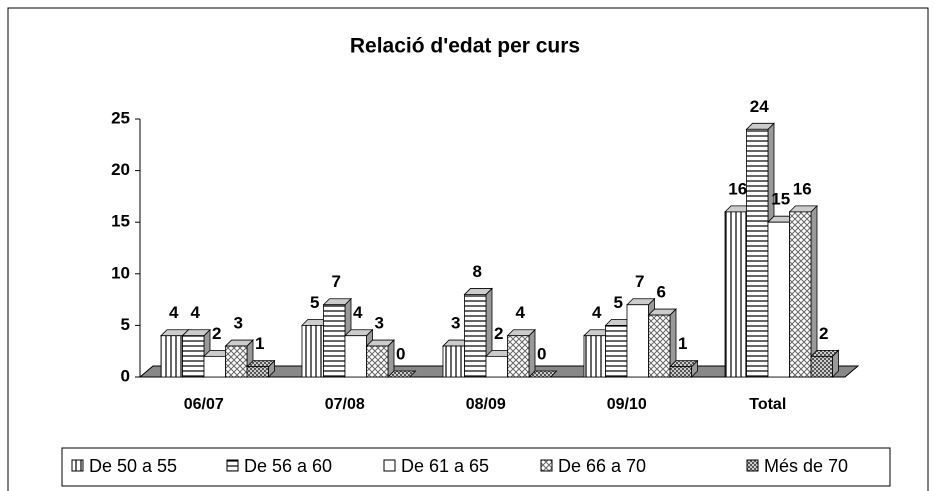  Describe the element at coordinates (602, 466) in the screenshot. I see `legend-label: De 66 a 70` at that location.